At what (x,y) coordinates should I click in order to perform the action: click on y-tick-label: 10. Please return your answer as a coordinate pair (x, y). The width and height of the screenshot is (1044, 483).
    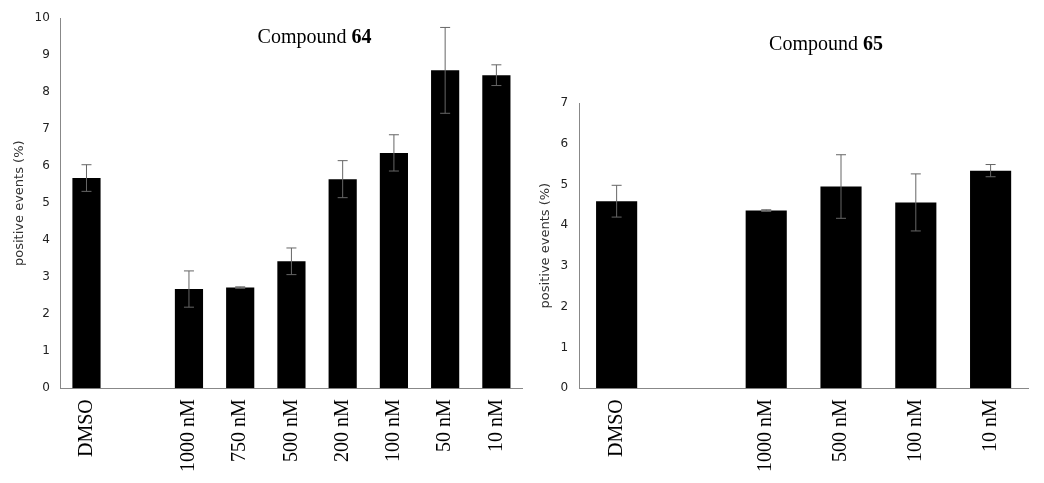
    Looking at the image, I should click on (42, 17).